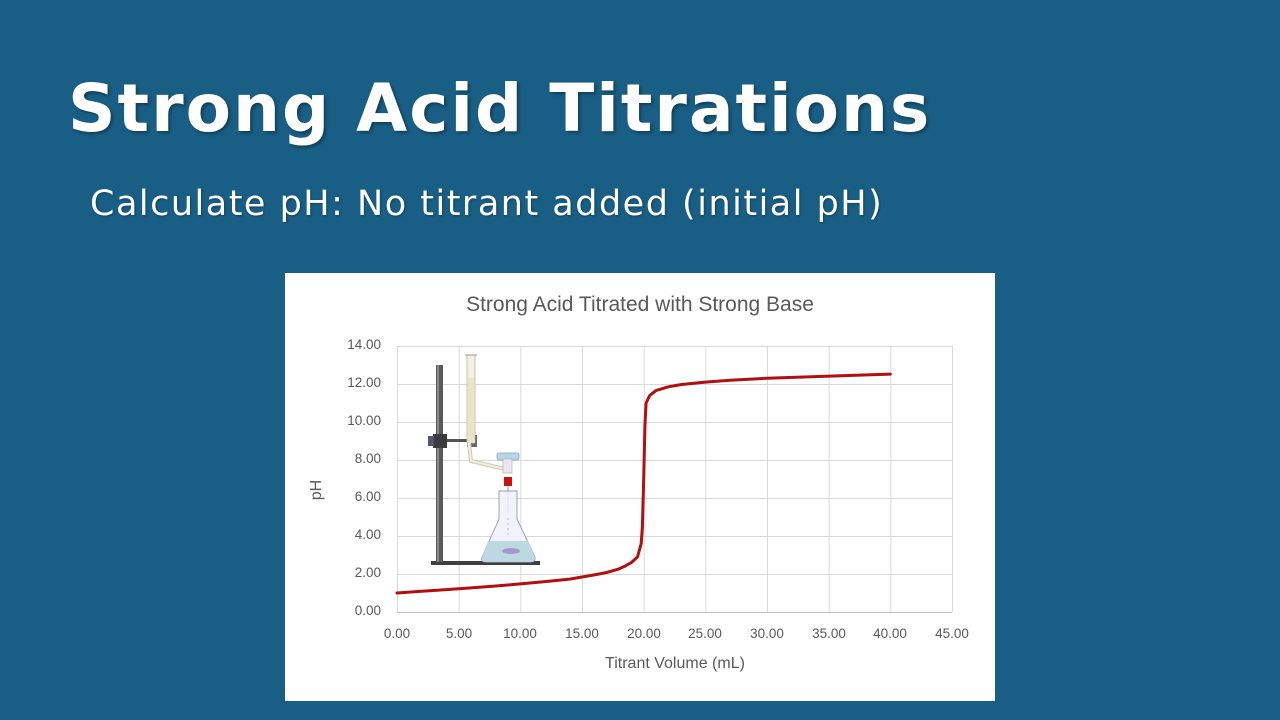 This screenshot has height=720, width=1280. Describe the element at coordinates (364, 420) in the screenshot. I see `y-tick-label: 10.00` at that location.